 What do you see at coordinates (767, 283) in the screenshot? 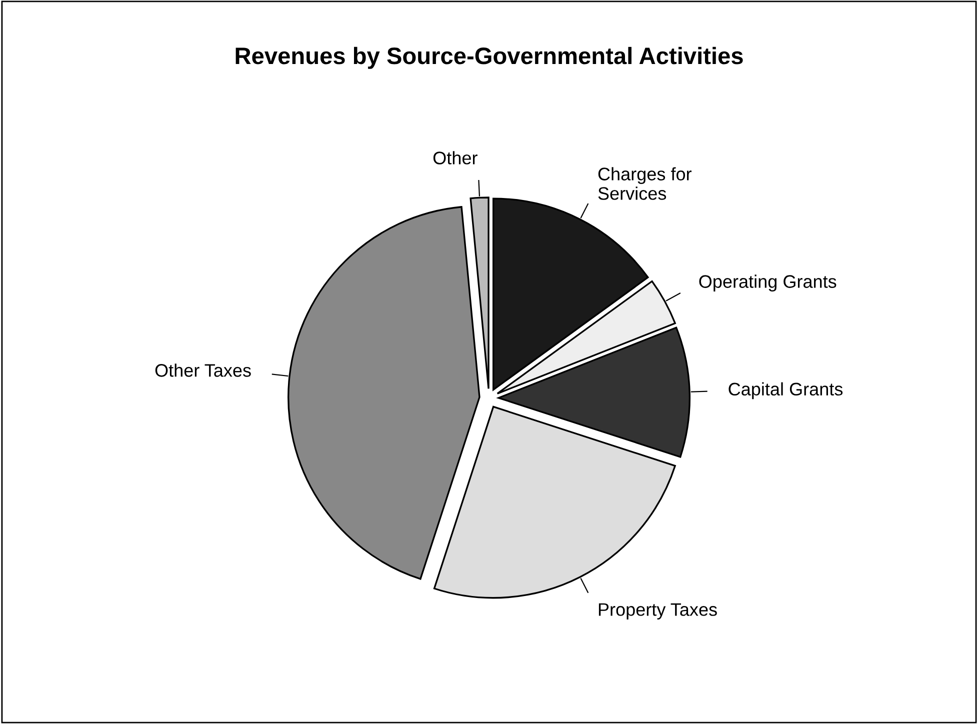
I see `slice-label: Operating Grants` at bounding box center [767, 283].